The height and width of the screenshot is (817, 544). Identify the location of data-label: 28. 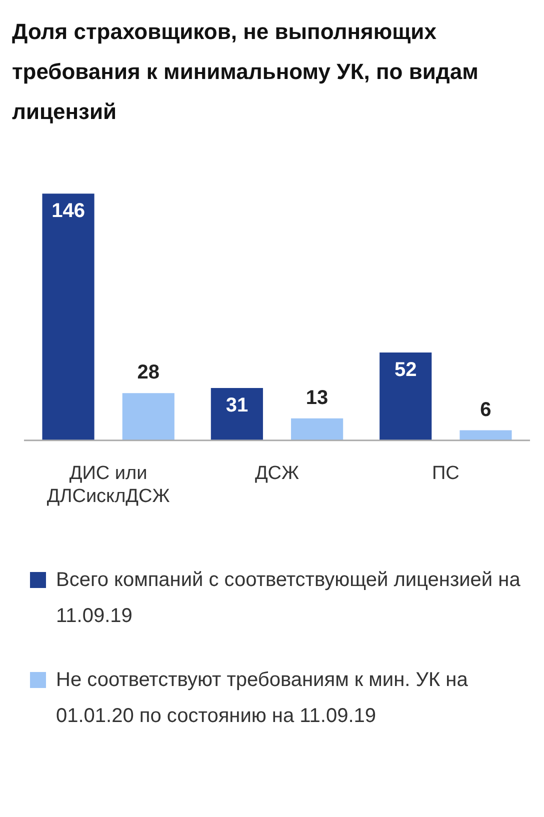
(148, 373).